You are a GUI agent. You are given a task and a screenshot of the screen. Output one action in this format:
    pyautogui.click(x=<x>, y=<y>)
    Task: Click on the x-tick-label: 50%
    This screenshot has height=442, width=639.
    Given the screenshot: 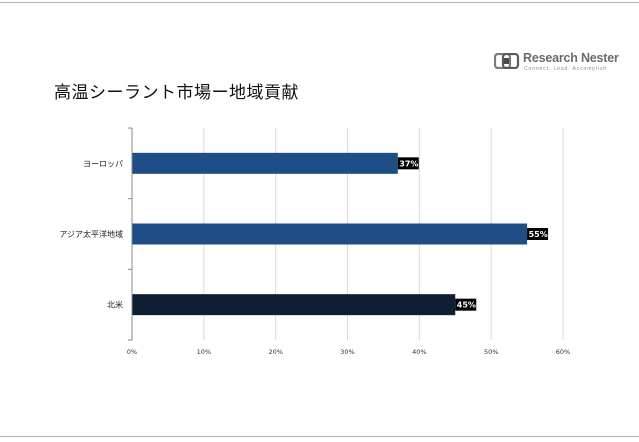 What is the action you would take?
    pyautogui.click(x=491, y=352)
    